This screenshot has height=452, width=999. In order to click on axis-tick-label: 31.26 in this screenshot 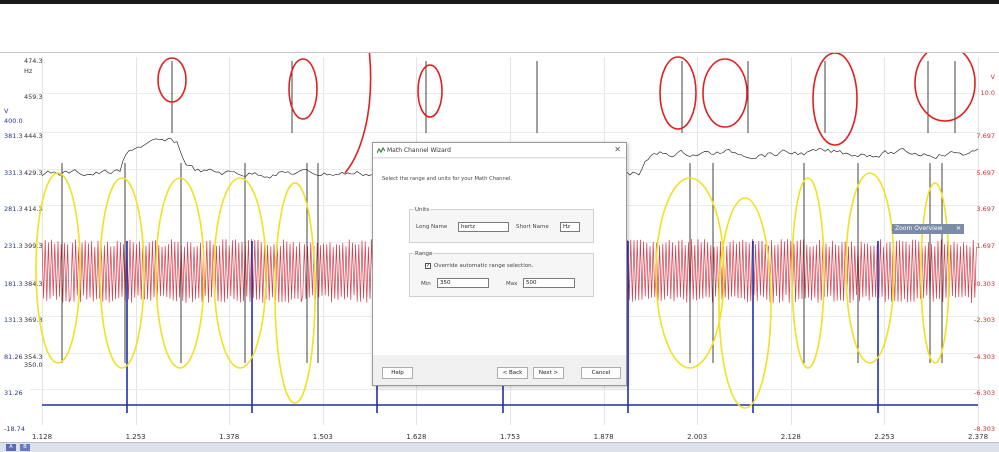, I will do `click(13, 393)`.